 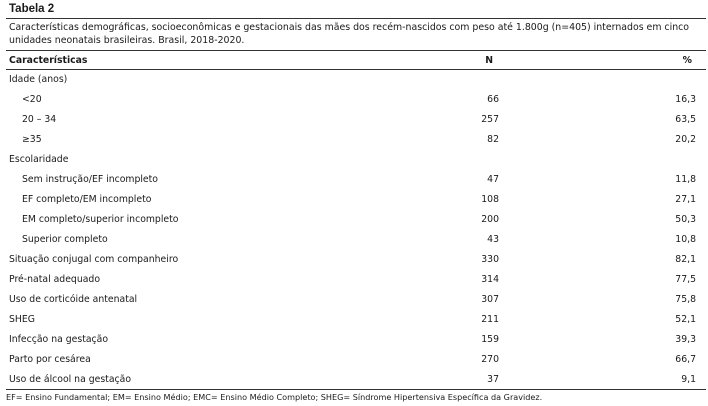 I want to click on row-percent-value: 9,1, so click(x=645, y=380).